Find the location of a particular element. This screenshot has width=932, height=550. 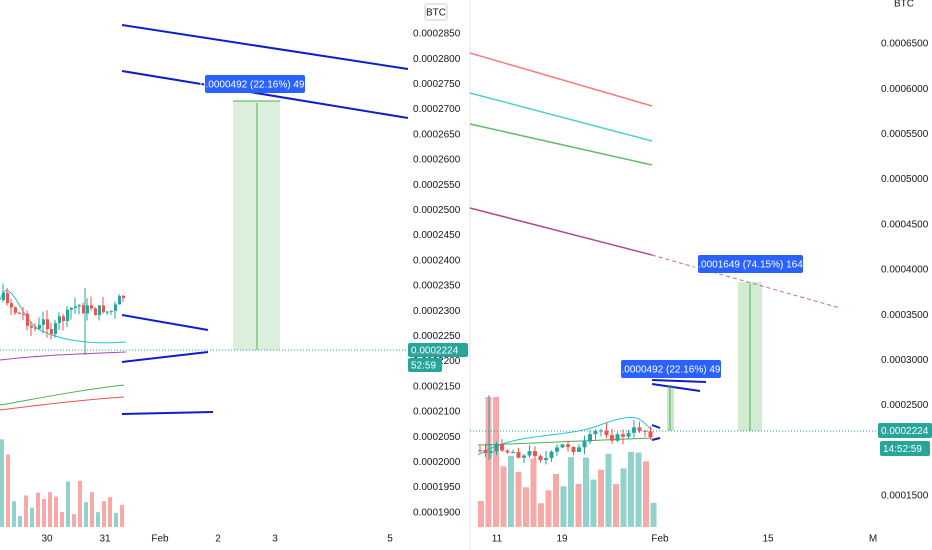

time-axis-label: 5 is located at coordinates (390, 539).